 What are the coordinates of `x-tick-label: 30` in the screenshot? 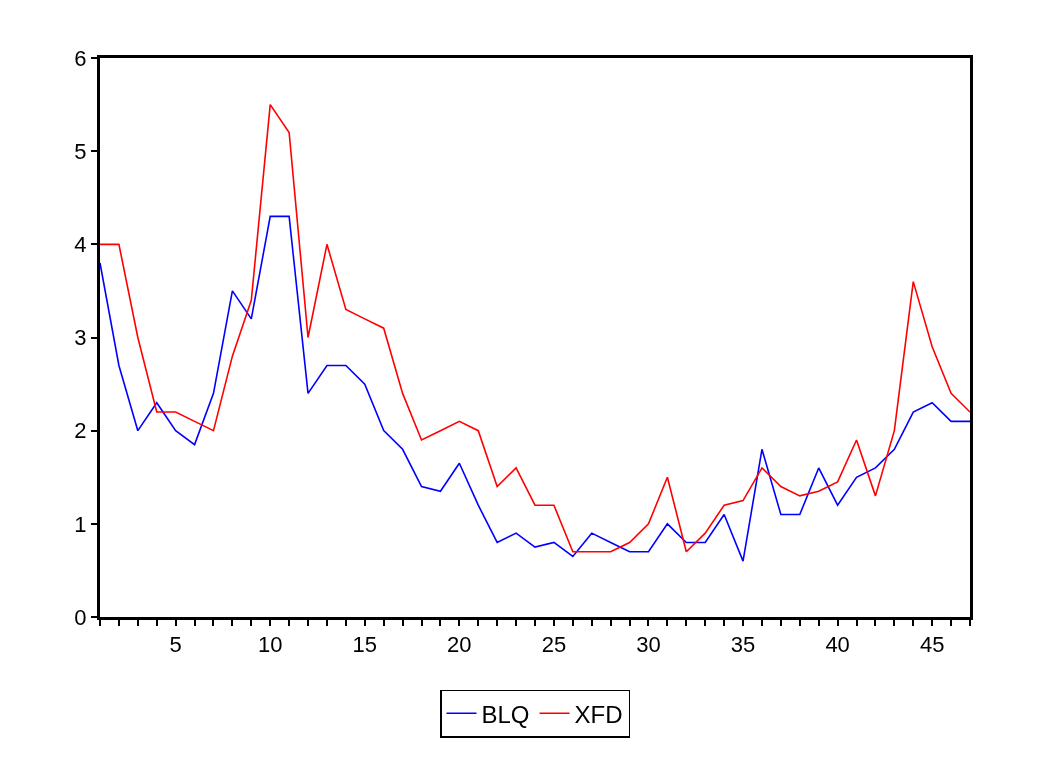 It's located at (648, 645).